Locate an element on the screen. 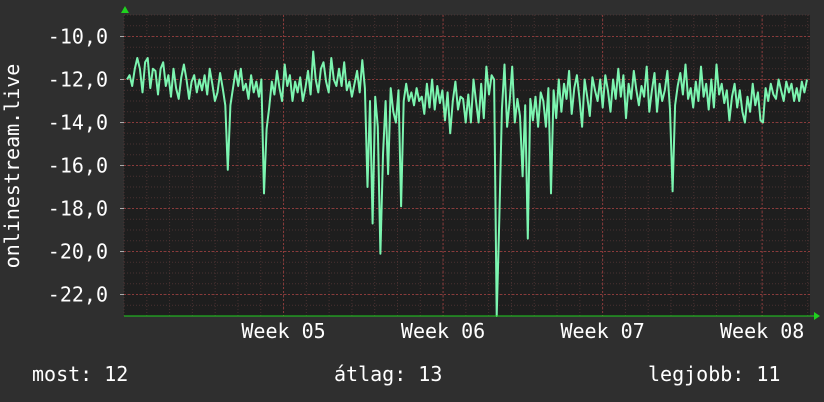 The width and height of the screenshot is (824, 402). y-tick-label: -20,0 is located at coordinates (78, 252).